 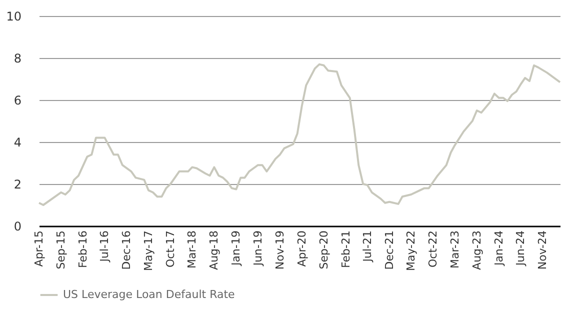 I want to click on x-tick-label: May-22, so click(x=411, y=251).